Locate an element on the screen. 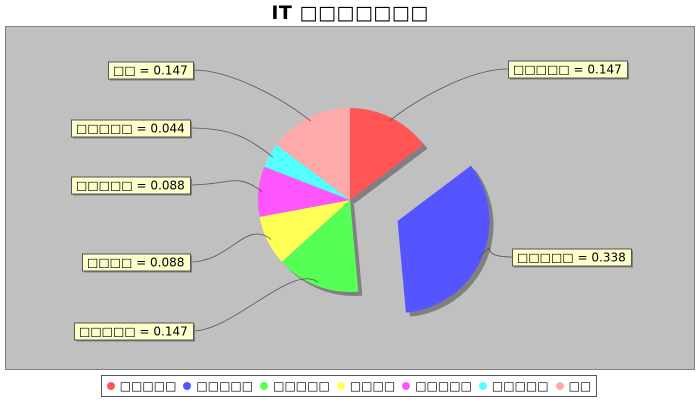  slice-label: □□□□ = 0.088 is located at coordinates (135, 263).